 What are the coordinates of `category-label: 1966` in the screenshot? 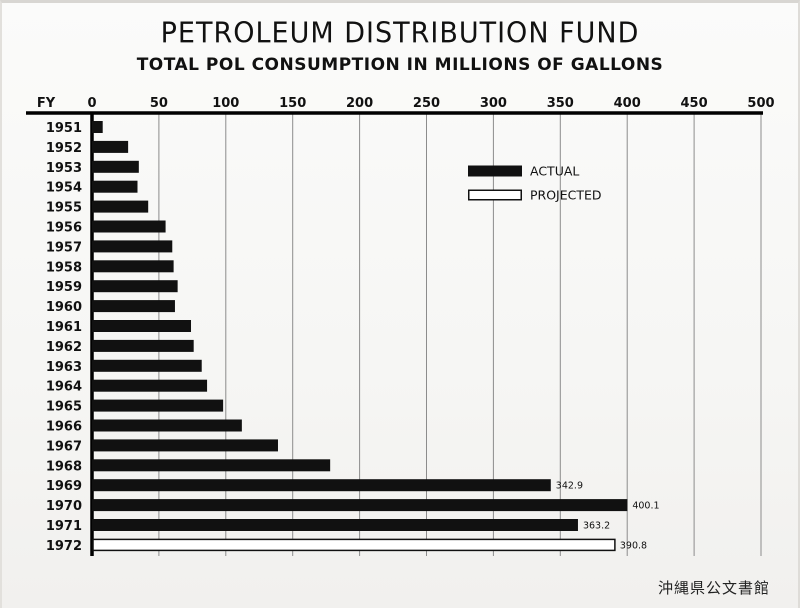 It's located at (64, 427).